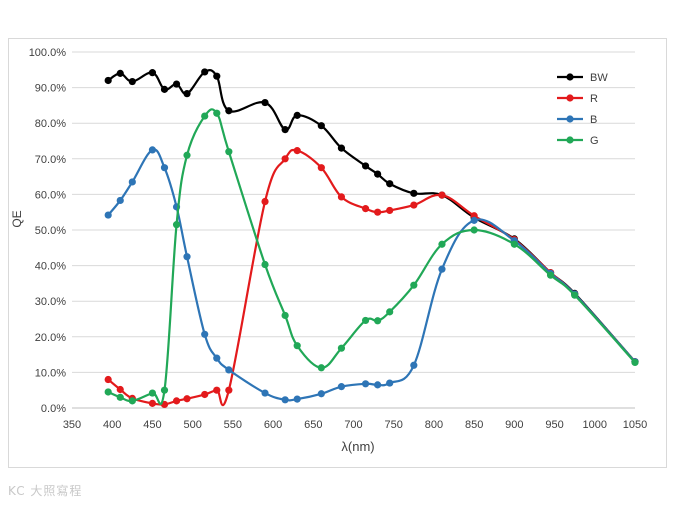 This screenshot has height=507, width=674. I want to click on watermark-logo: KC 大照寫程, so click(45, 490).